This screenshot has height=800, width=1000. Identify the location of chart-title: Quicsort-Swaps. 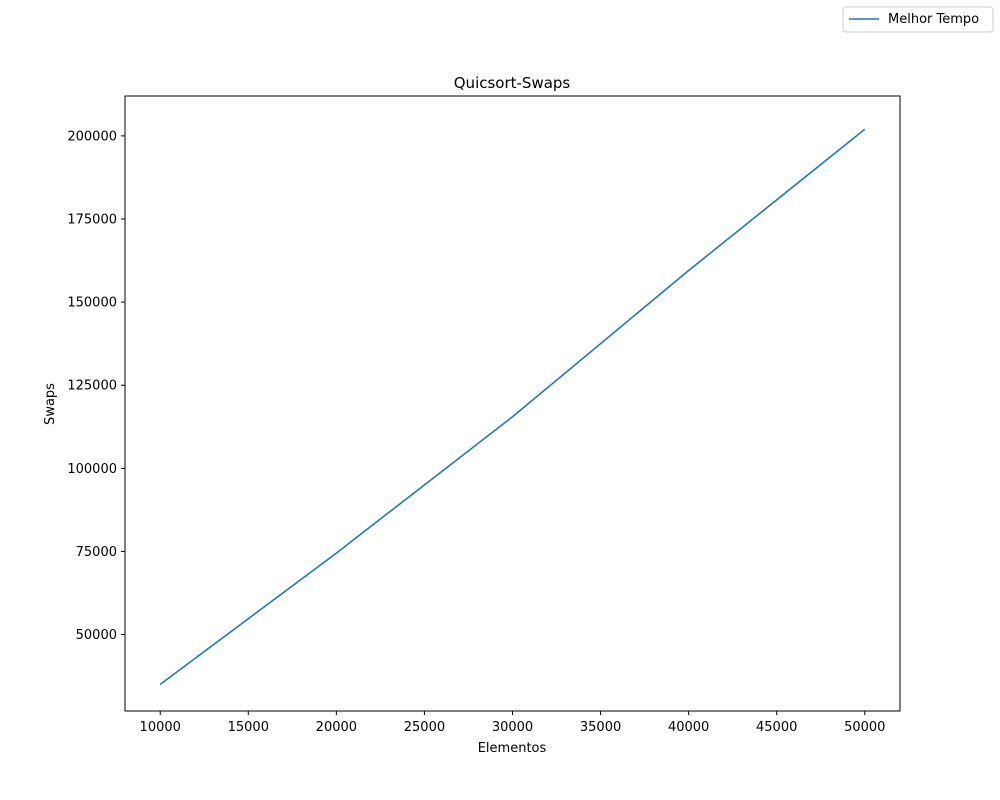
(512, 83).